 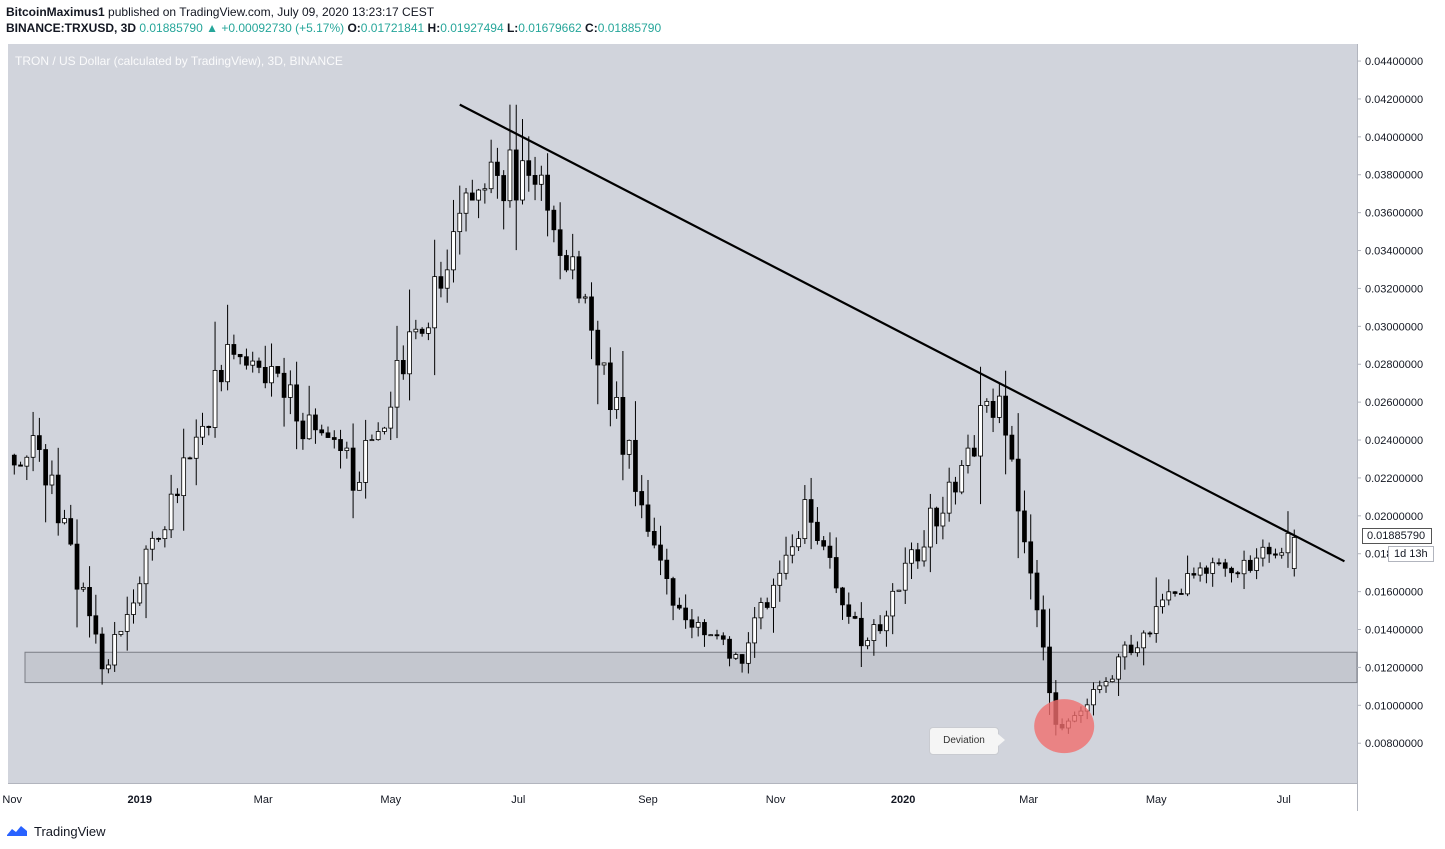 What do you see at coordinates (964, 740) in the screenshot?
I see `deviation-label: Deviation` at bounding box center [964, 740].